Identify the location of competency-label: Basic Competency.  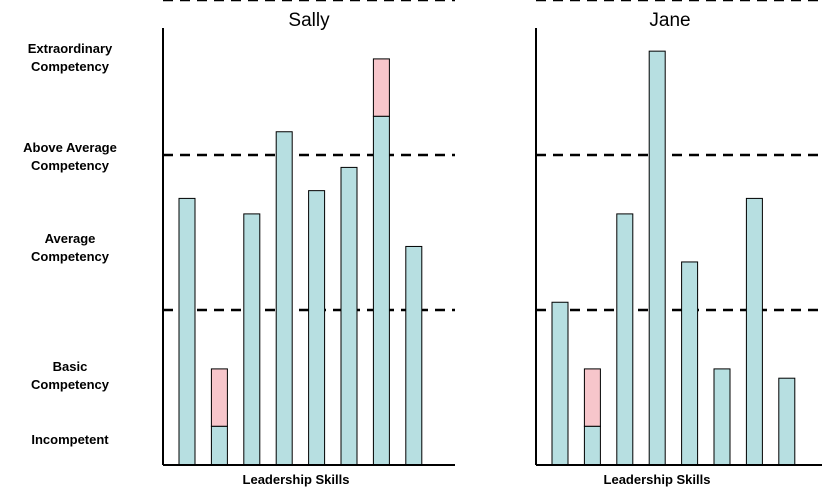
(70, 375).